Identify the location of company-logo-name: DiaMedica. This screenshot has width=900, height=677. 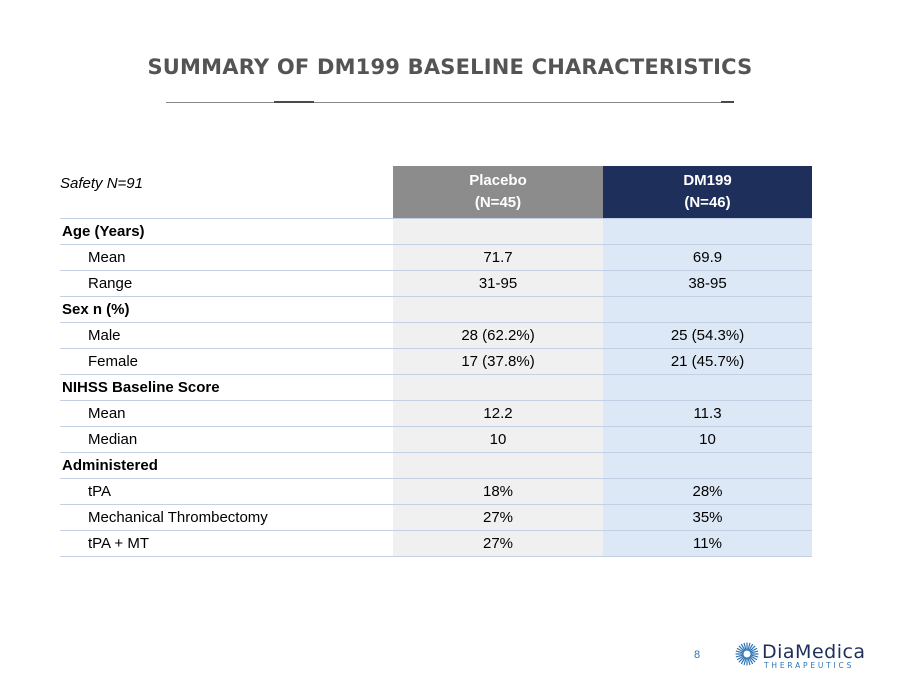
(814, 652).